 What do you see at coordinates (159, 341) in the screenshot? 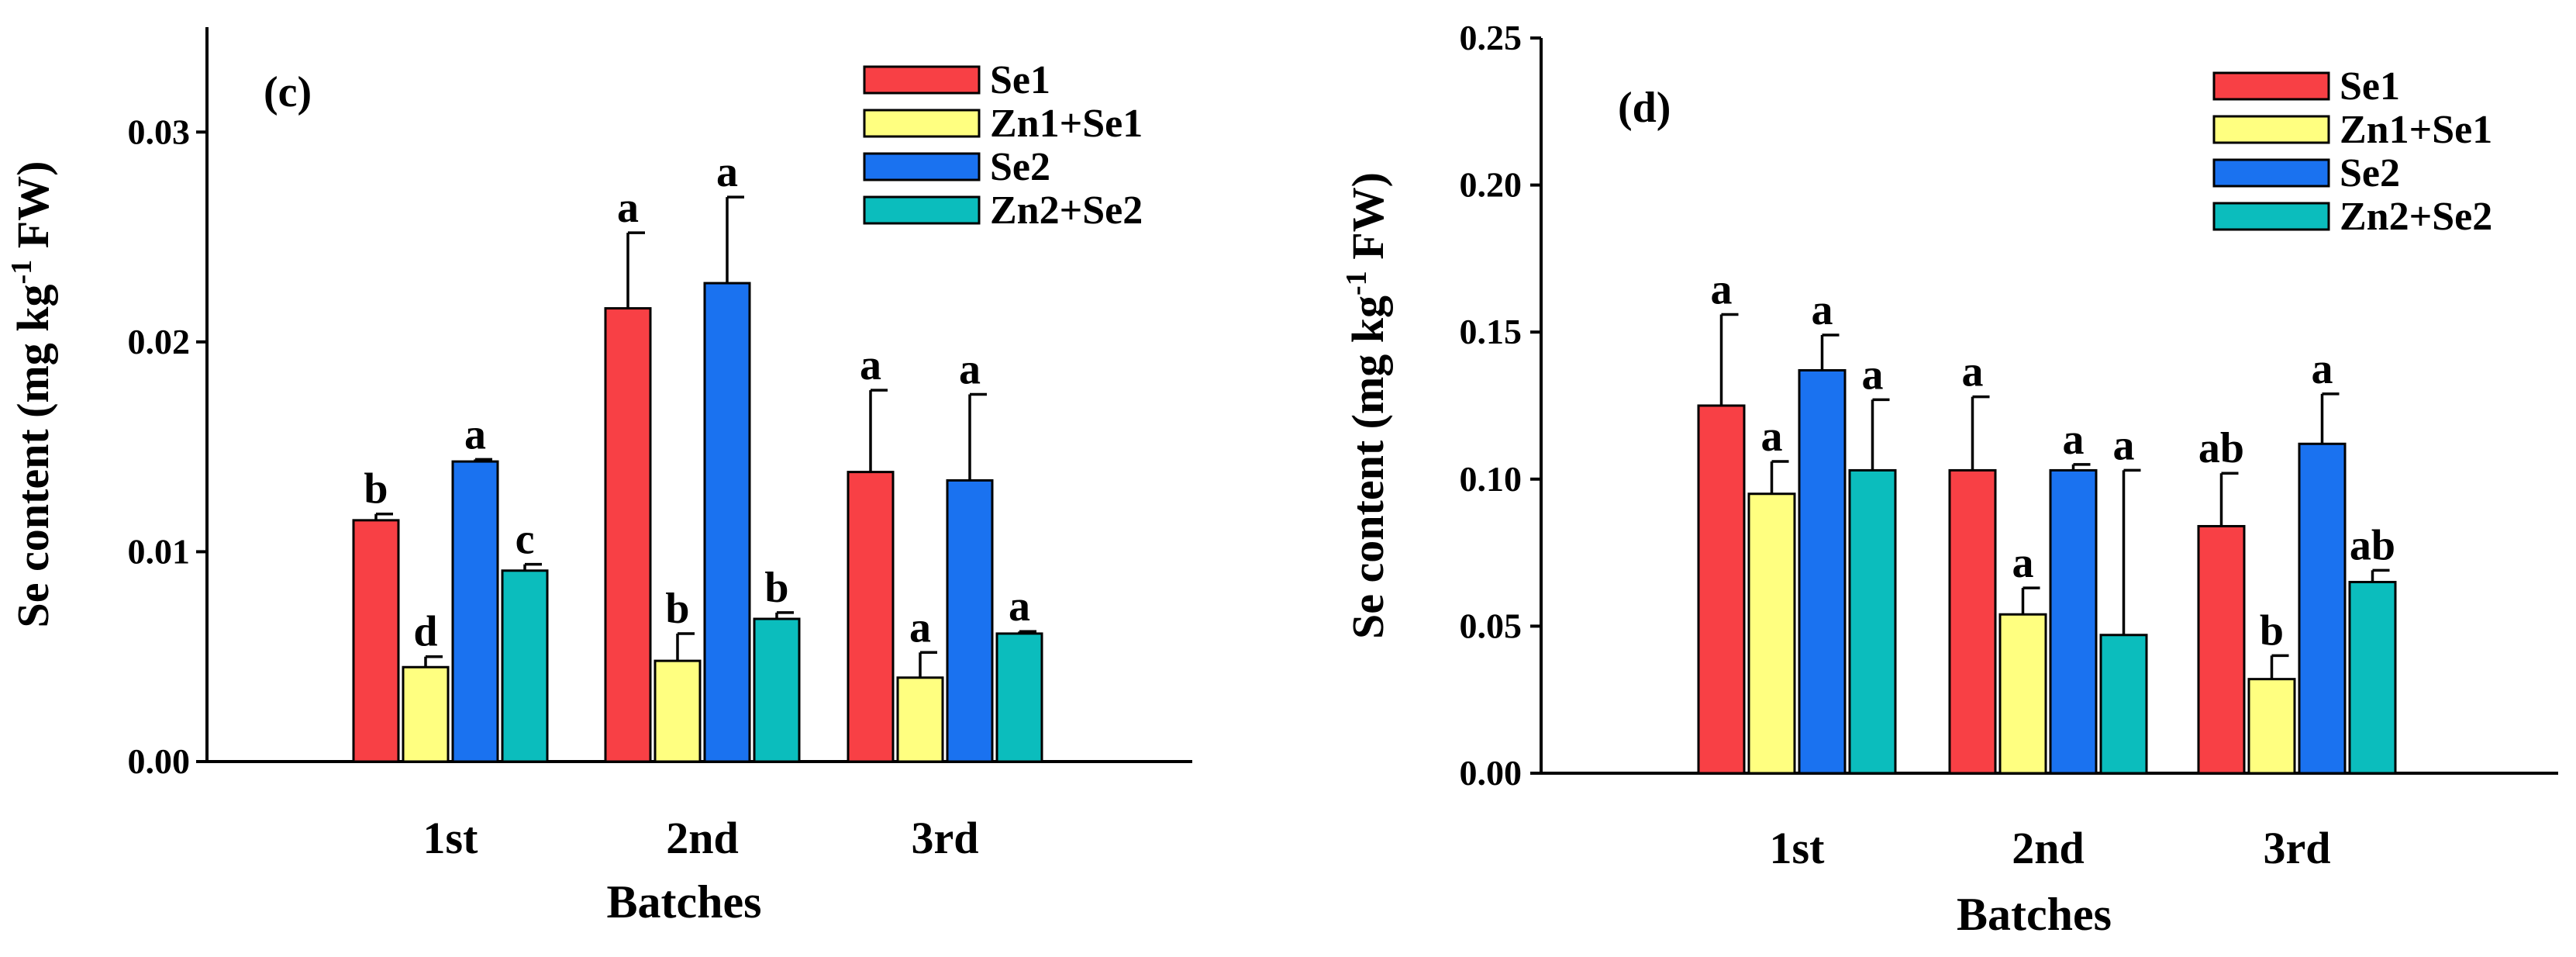
I see `y-tick-label: 0.02` at bounding box center [159, 341].